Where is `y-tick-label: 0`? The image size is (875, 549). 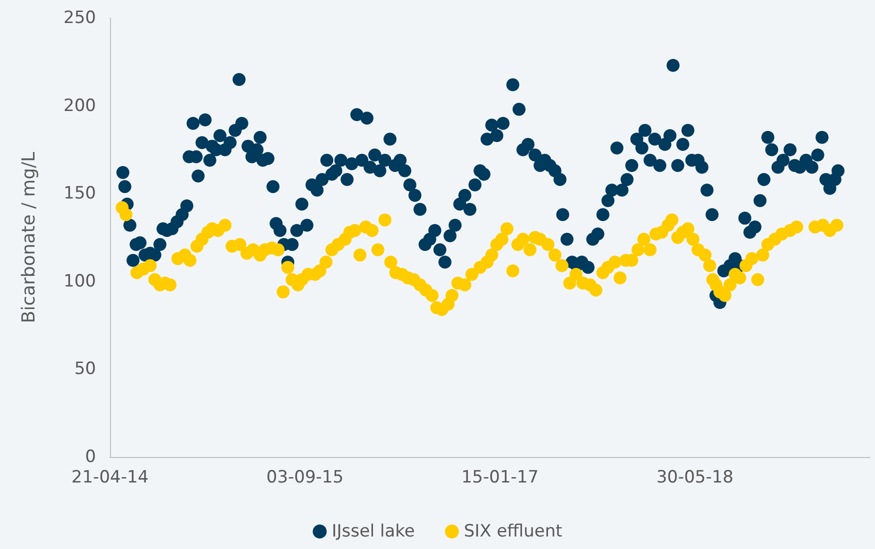 y-tick-label: 0 is located at coordinates (90, 457).